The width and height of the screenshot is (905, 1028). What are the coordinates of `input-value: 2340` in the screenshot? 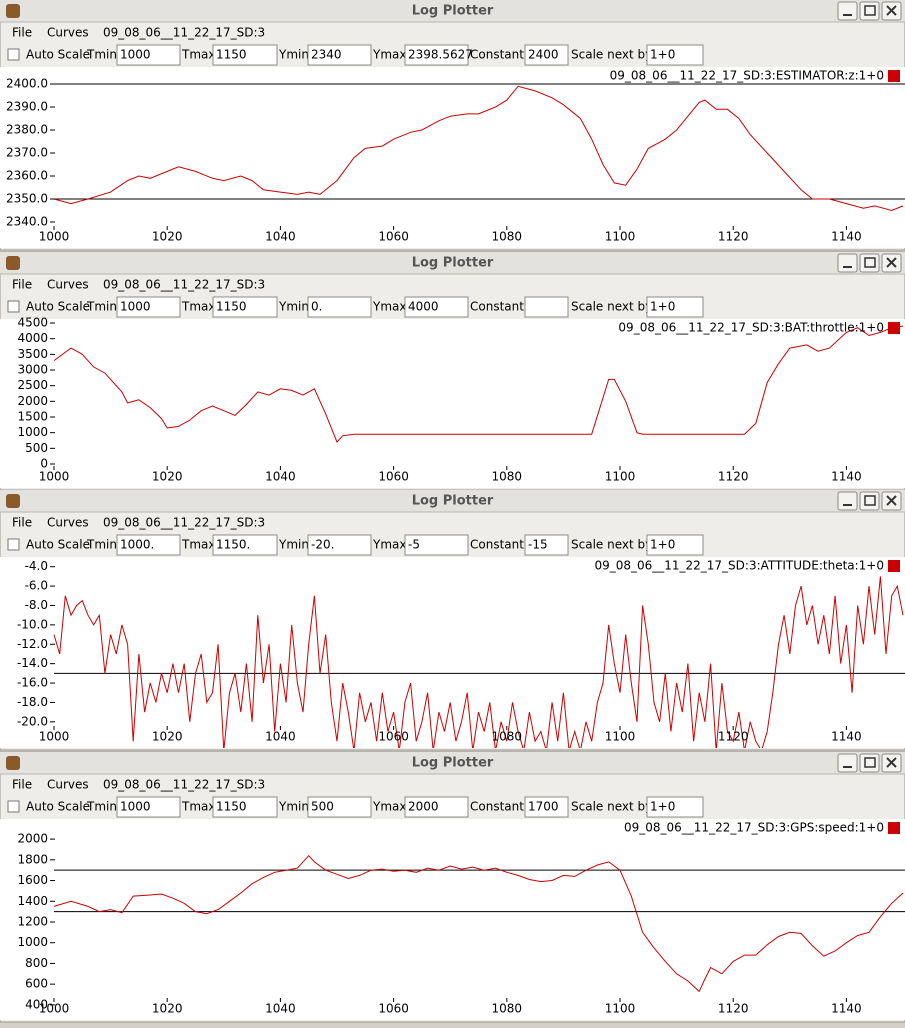 It's located at (326, 55).